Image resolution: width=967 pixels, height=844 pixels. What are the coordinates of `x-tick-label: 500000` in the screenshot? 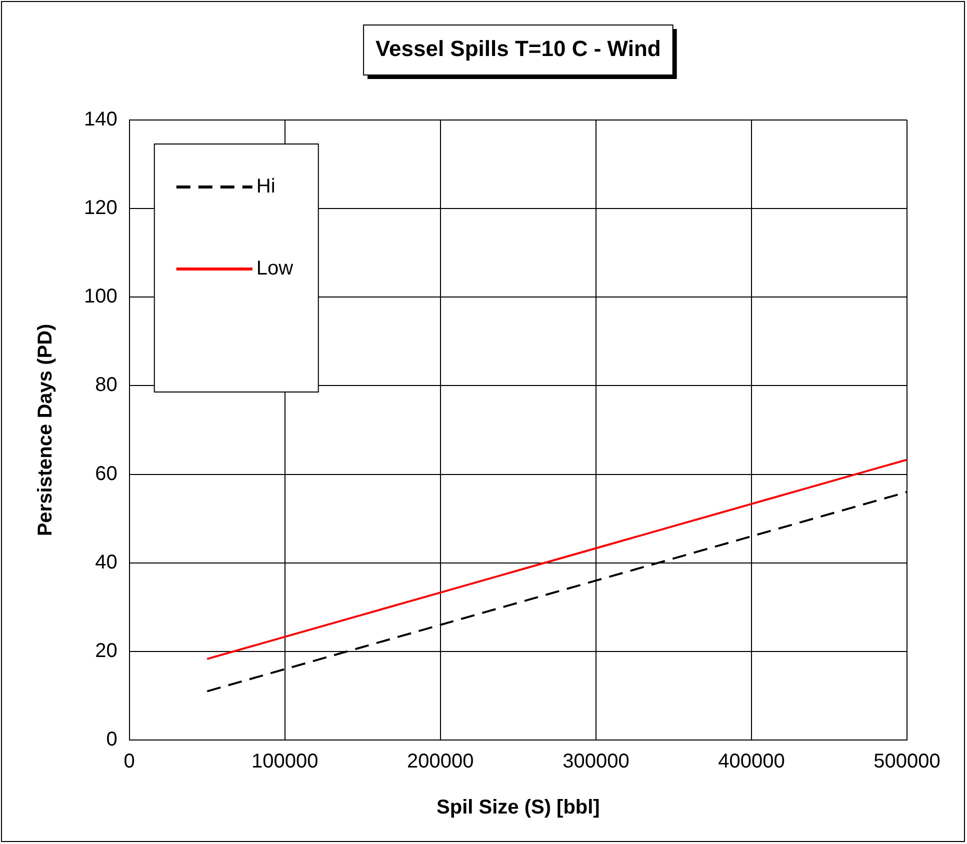 It's located at (907, 761).